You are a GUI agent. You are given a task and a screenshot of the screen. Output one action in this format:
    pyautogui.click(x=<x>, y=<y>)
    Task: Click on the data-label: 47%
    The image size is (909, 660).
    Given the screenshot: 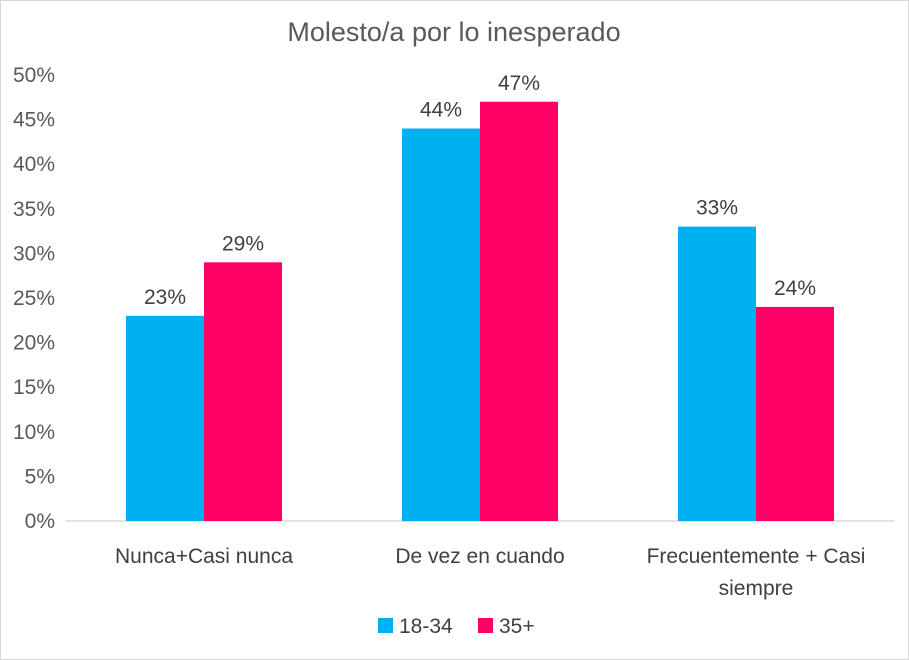 What is the action you would take?
    pyautogui.click(x=519, y=83)
    